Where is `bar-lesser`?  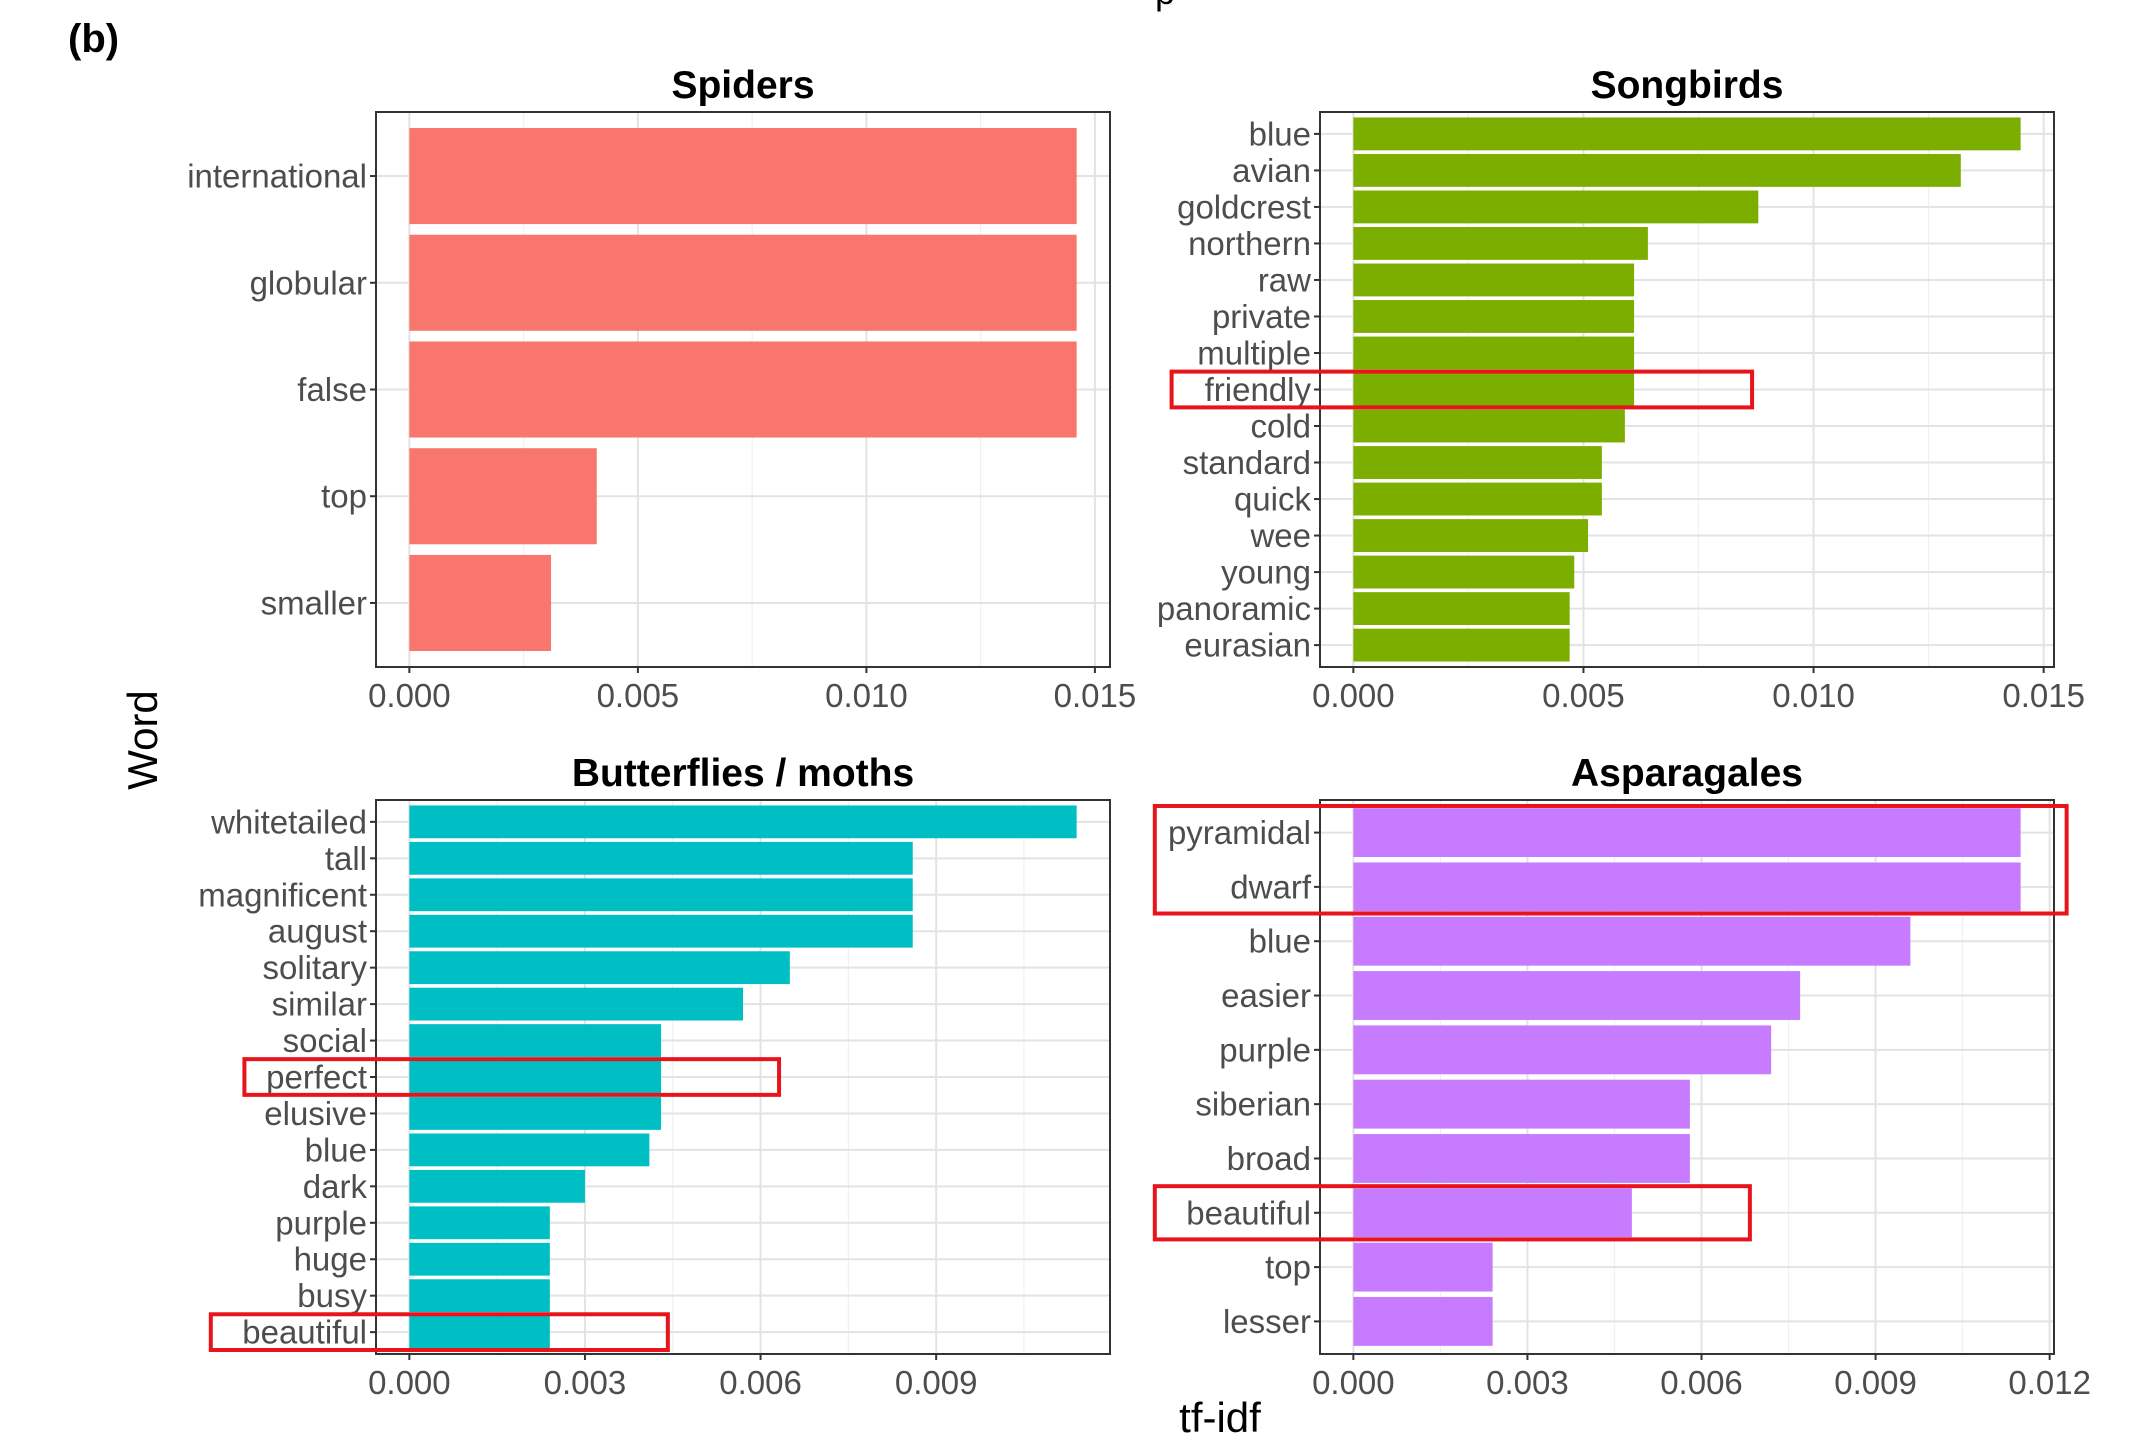 bar-lesser is located at coordinates (1423, 1321).